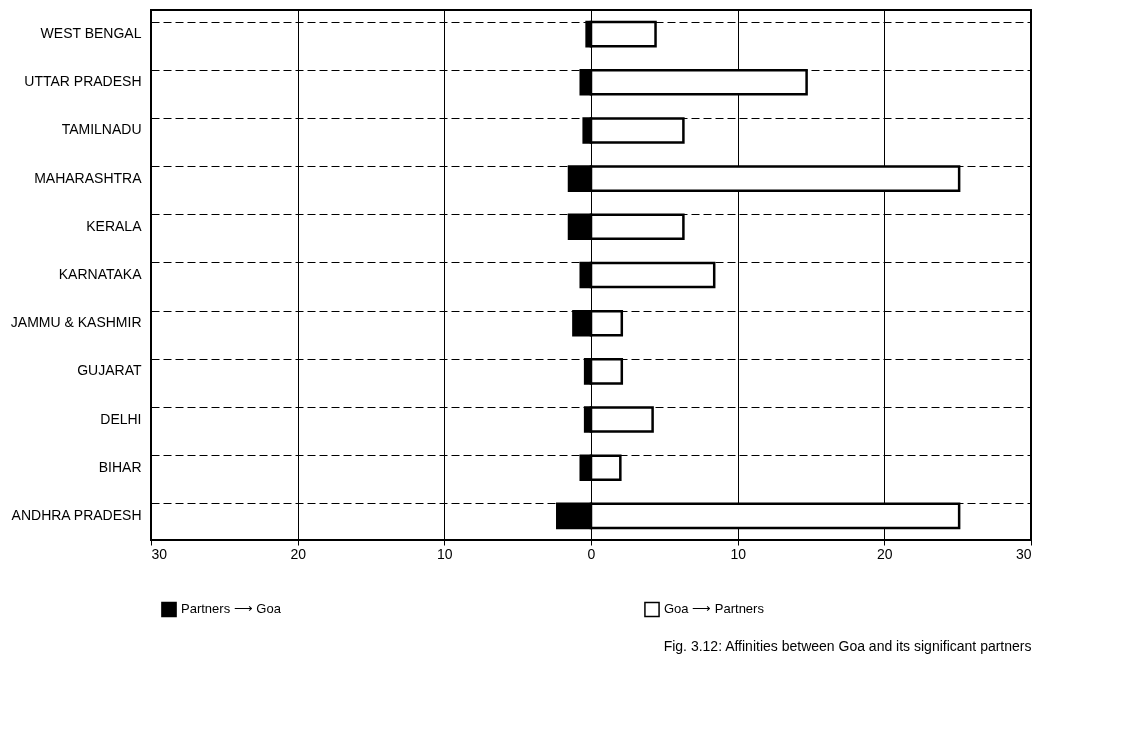 This screenshot has width=1147, height=742. What do you see at coordinates (591, 553) in the screenshot?
I see `x-tick-label: 0` at bounding box center [591, 553].